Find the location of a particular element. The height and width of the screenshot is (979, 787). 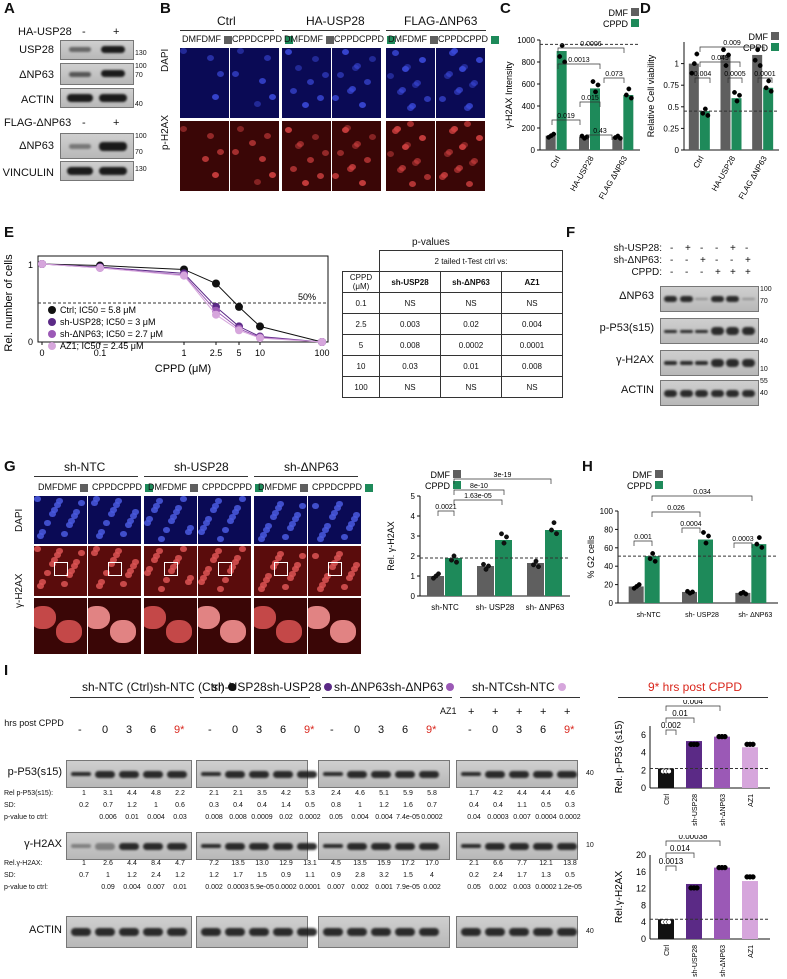

panel-h-letter: H is located at coordinates (587, 466).